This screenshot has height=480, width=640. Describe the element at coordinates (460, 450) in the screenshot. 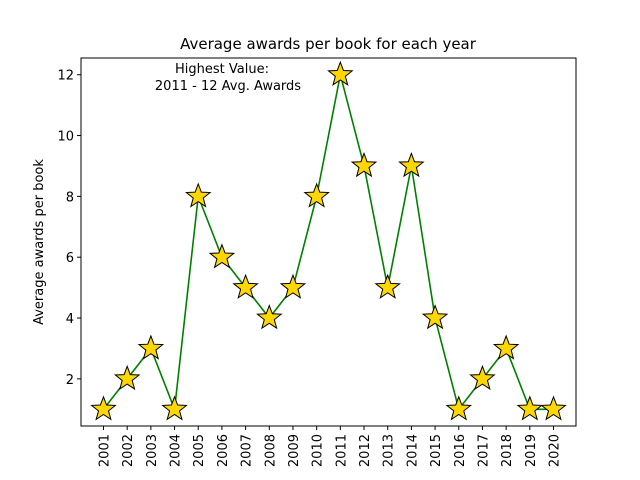

I see `x-tick-label: 2016` at that location.